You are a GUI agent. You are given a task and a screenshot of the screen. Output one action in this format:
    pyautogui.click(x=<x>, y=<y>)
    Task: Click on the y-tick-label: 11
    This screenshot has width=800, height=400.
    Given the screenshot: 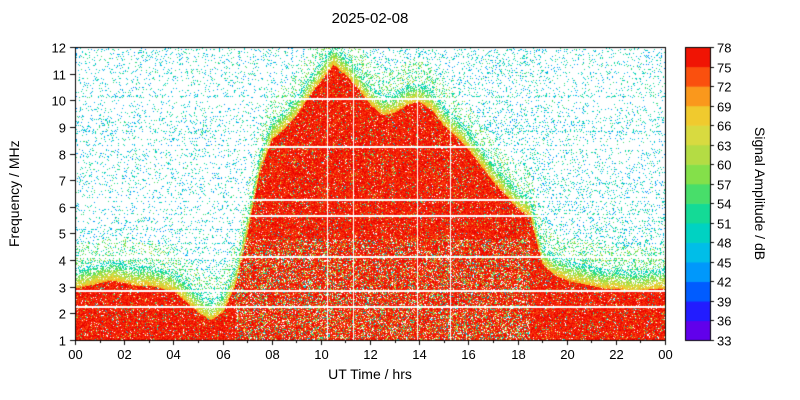 What is the action you would take?
    pyautogui.click(x=59, y=74)
    